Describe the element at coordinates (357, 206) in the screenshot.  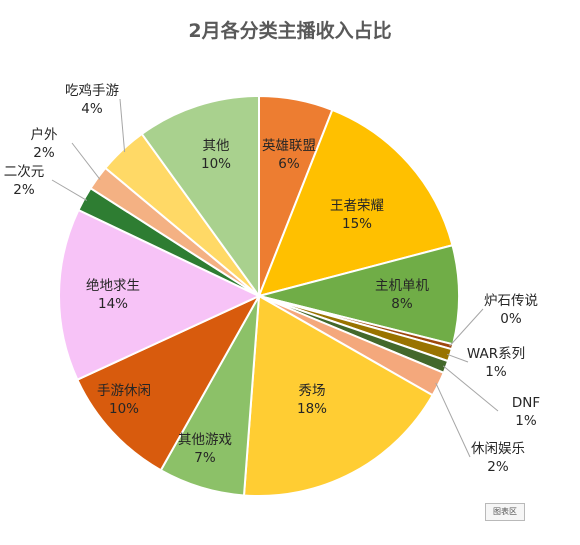
I see `slice-name-label: 王者荣耀` at that location.